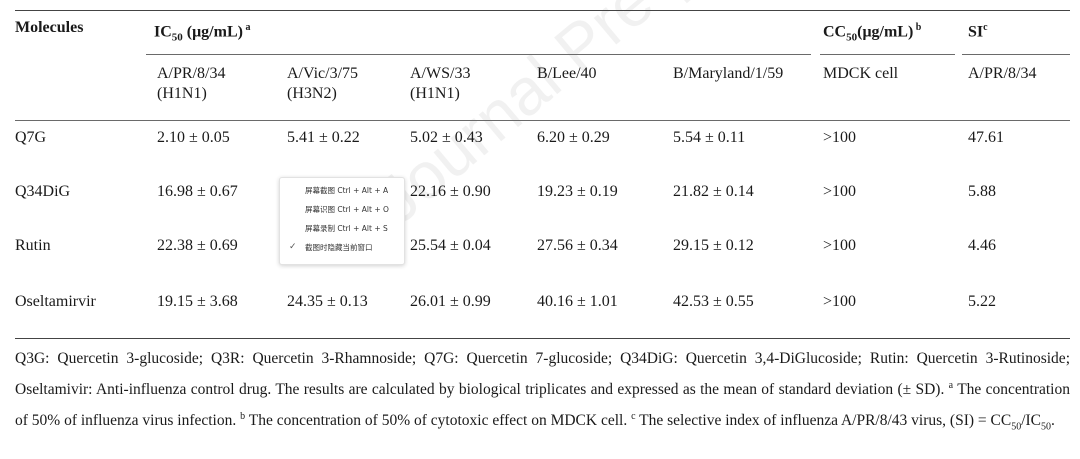 This screenshot has width=1080, height=459. What do you see at coordinates (978, 31) in the screenshot?
I see `header-si: SIc` at bounding box center [978, 31].